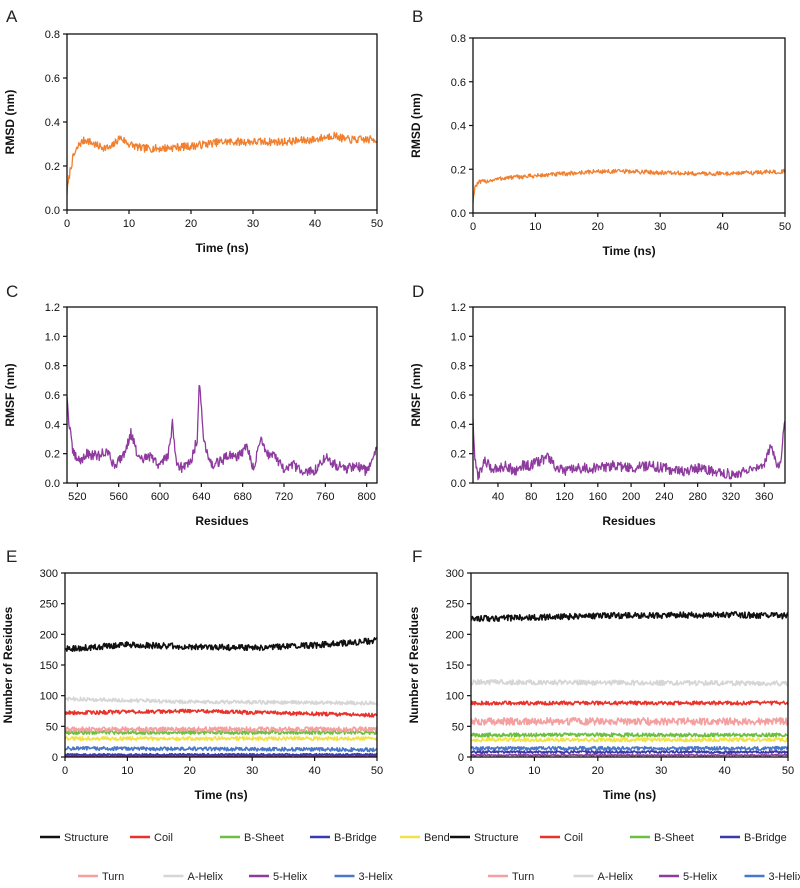 The height and width of the screenshot is (888, 800). What do you see at coordinates (534, 771) in the screenshot?
I see `chart-f-xtick-label: 10` at bounding box center [534, 771].